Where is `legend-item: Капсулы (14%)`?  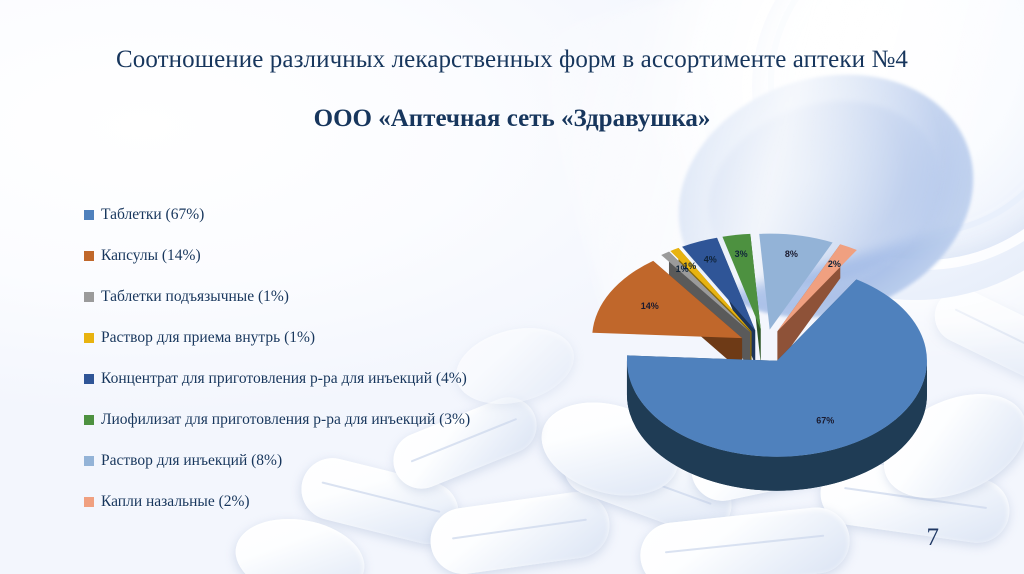 legend-item: Капсулы (14%) is located at coordinates (334, 255).